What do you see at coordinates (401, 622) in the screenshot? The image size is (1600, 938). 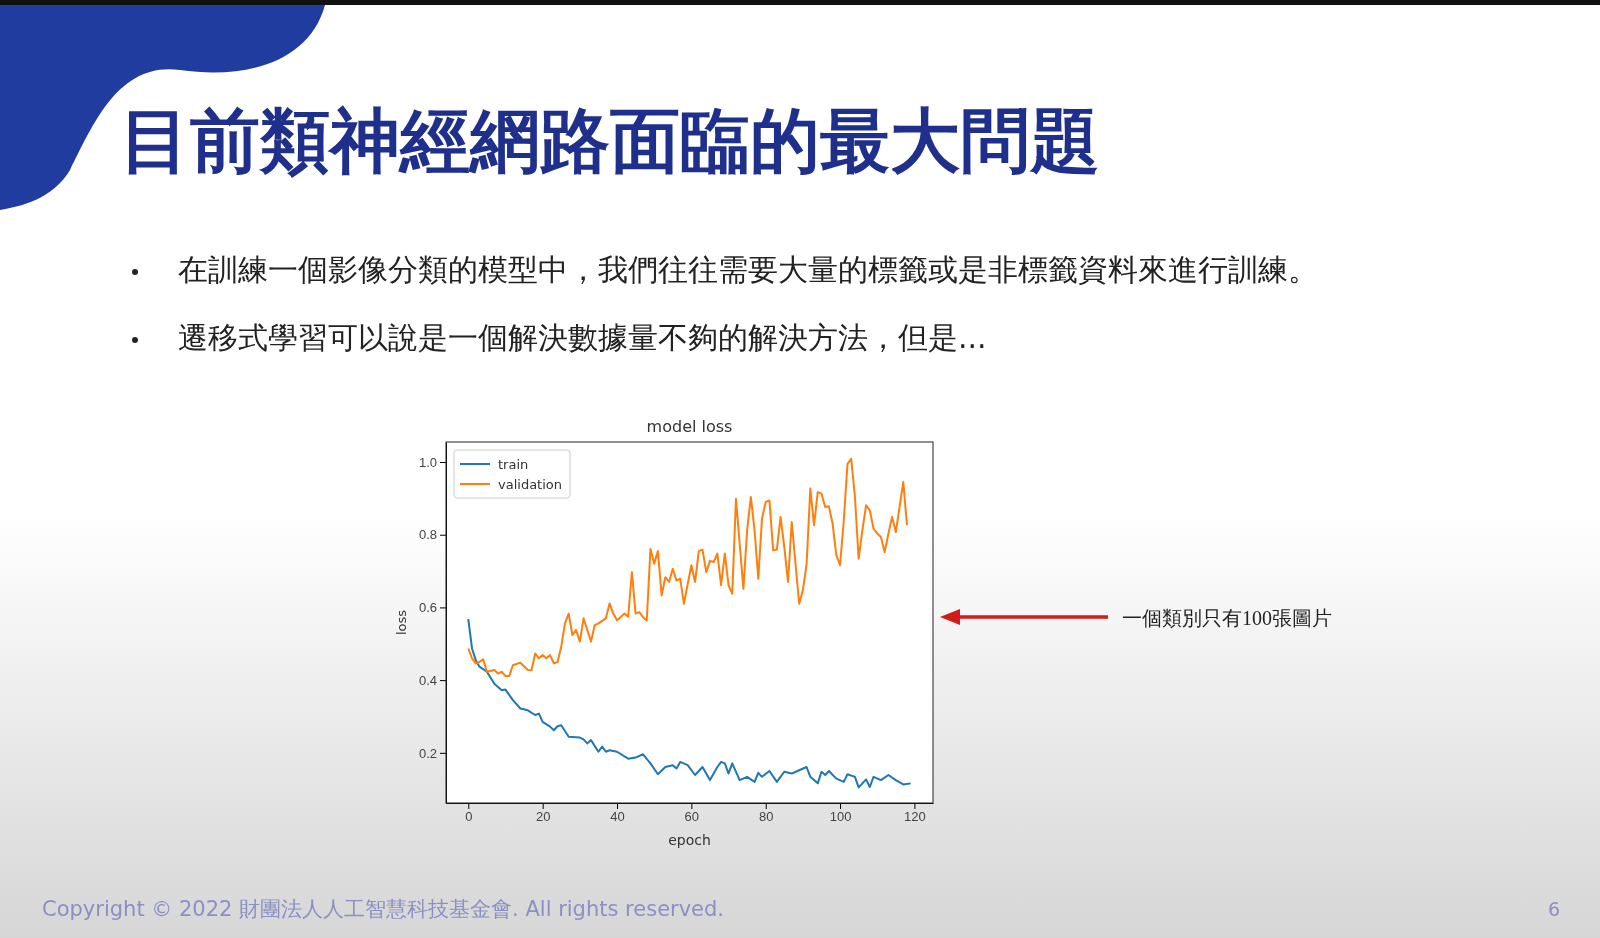 I see `y-axis-title: loss` at bounding box center [401, 622].